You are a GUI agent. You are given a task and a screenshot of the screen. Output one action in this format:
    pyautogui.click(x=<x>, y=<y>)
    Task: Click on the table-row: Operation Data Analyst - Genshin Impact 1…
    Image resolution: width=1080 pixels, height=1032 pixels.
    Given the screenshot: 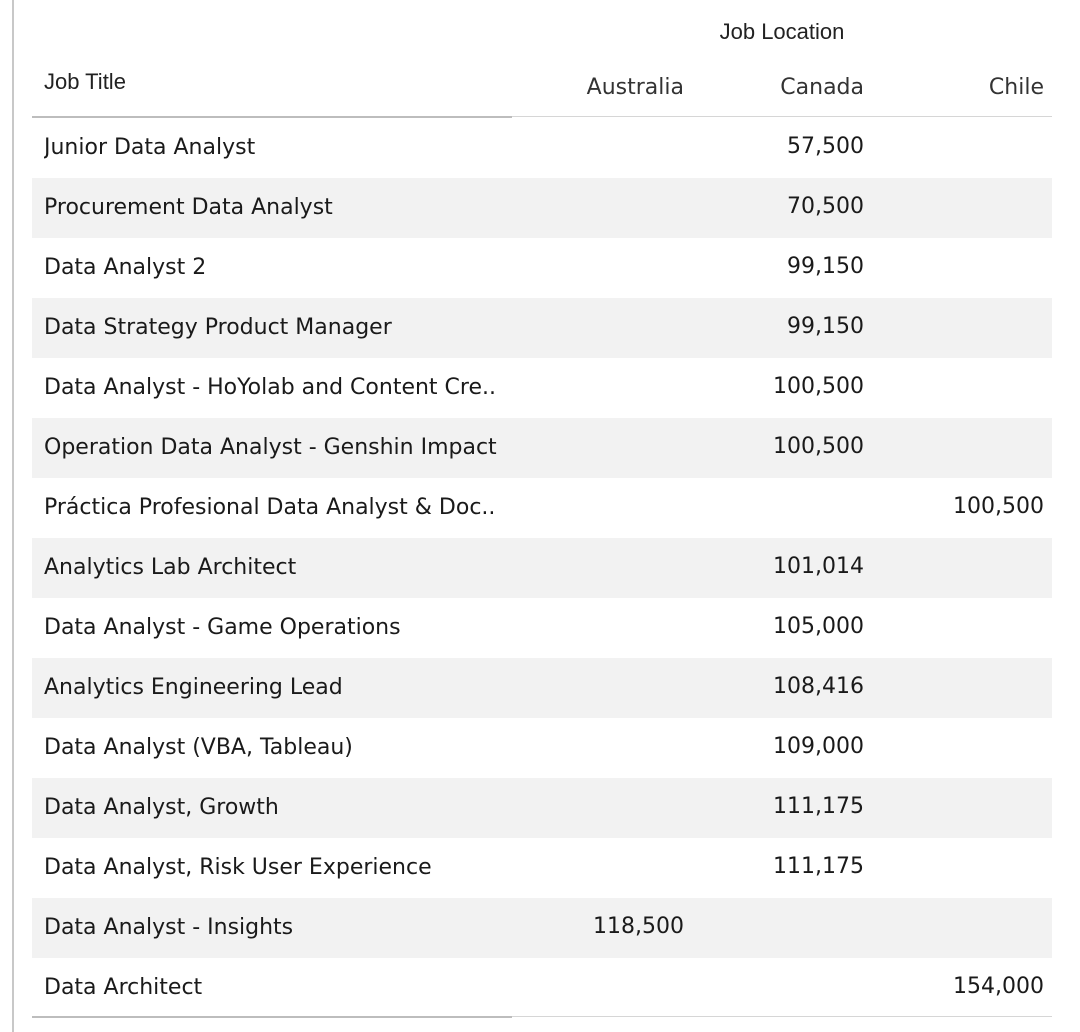 What is the action you would take?
    pyautogui.click(x=542, y=448)
    